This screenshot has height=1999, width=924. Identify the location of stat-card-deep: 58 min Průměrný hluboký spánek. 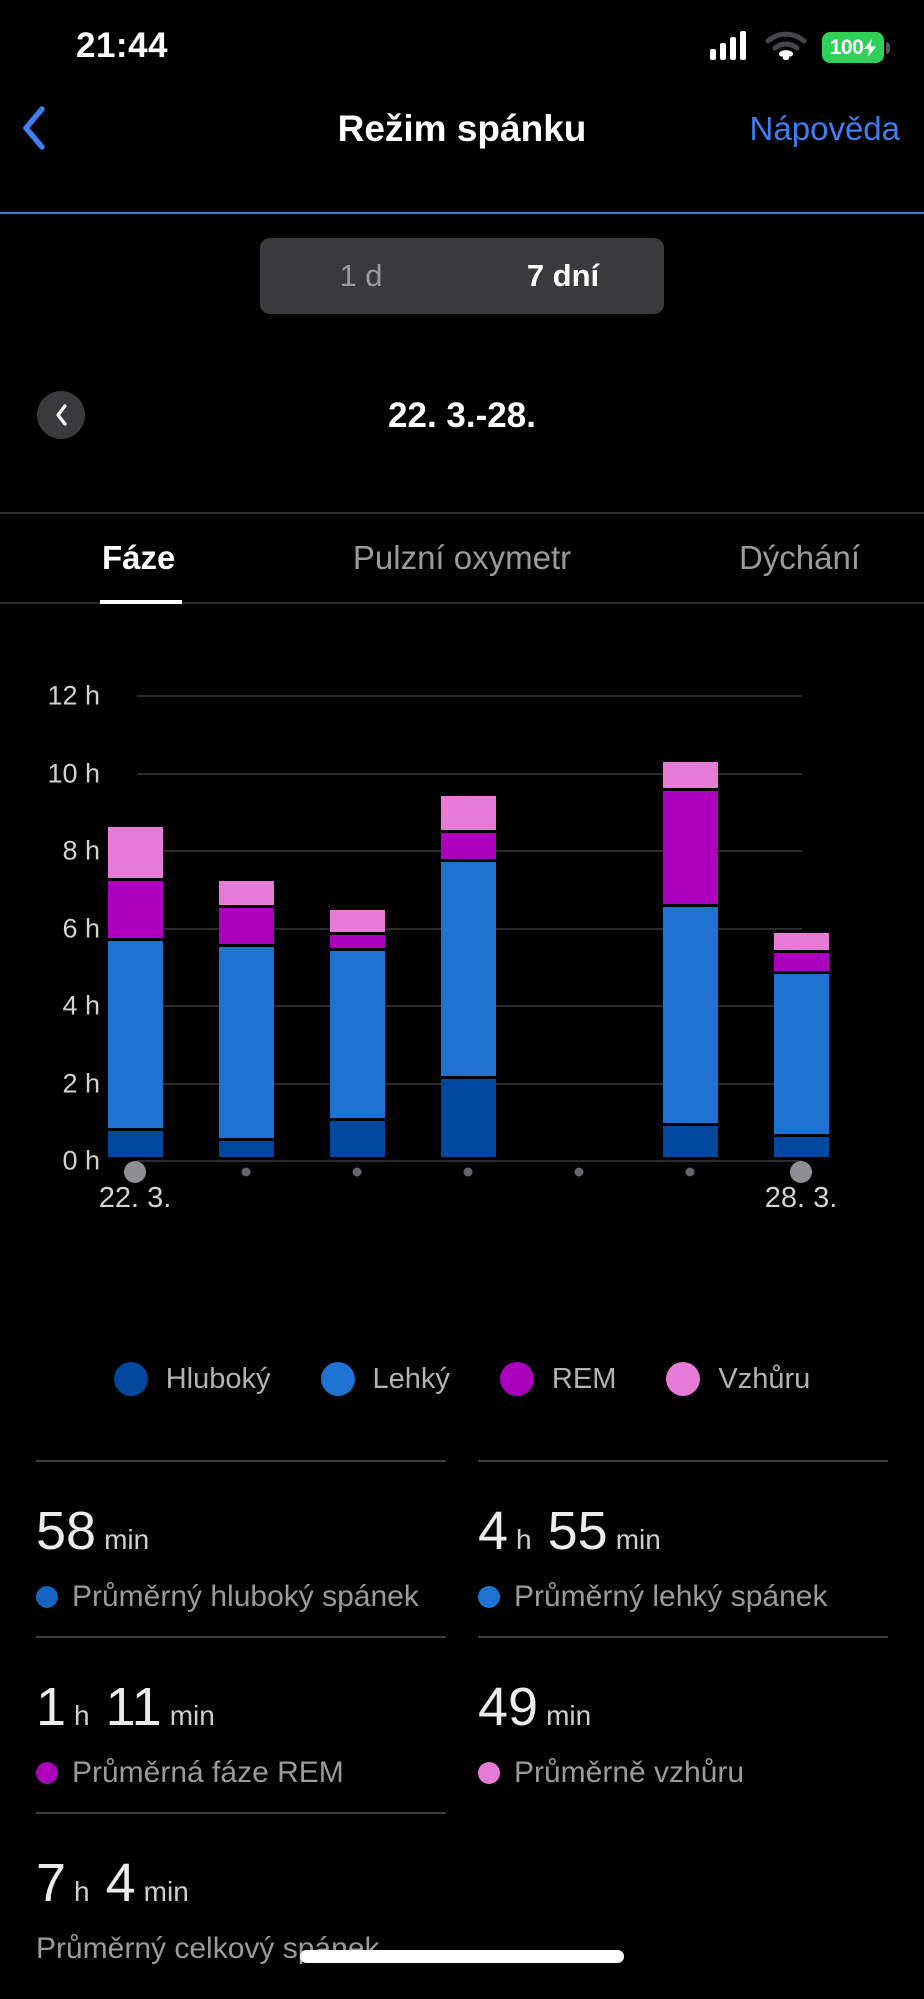
(241, 1548).